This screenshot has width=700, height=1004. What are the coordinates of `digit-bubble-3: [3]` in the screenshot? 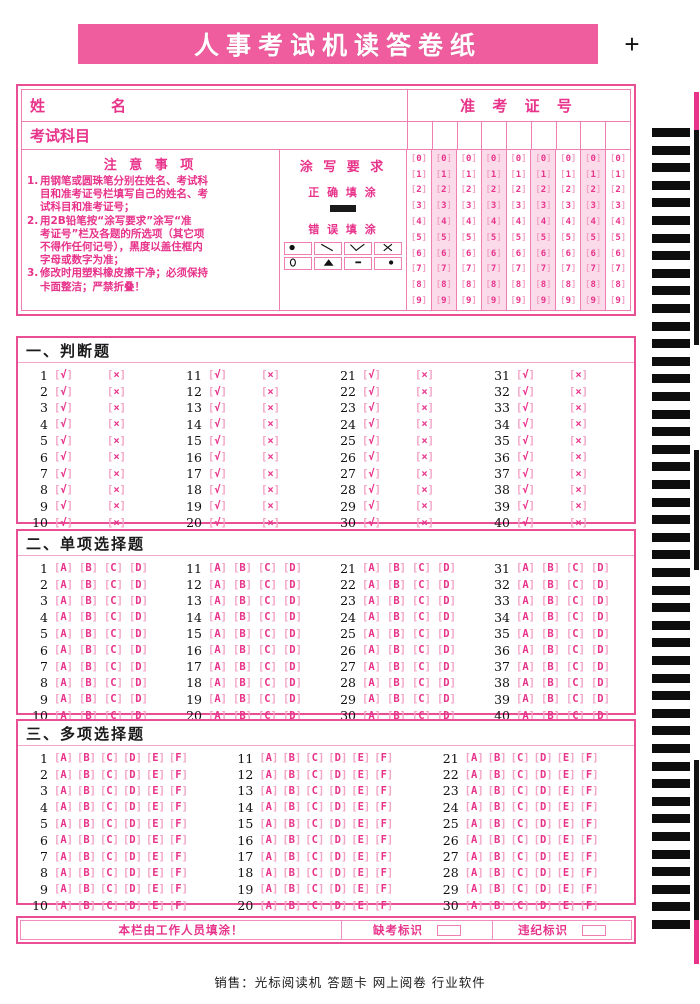 It's located at (419, 206).